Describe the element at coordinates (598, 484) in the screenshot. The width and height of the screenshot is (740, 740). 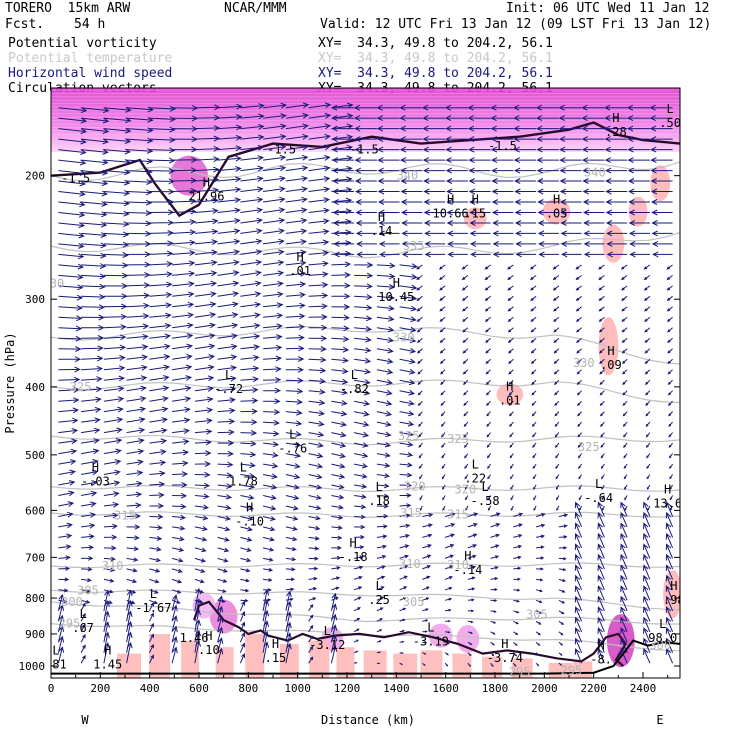
I see `extremum-letter: L` at that location.